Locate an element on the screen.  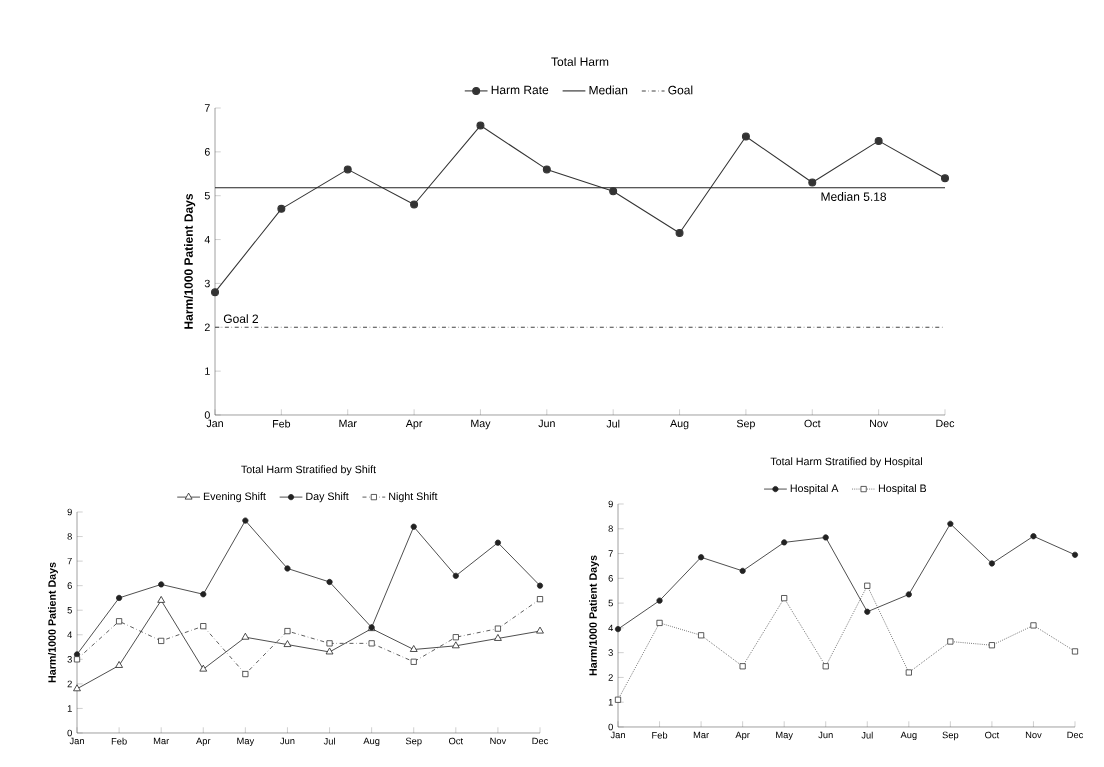
legend-label: Median is located at coordinates (608, 90).